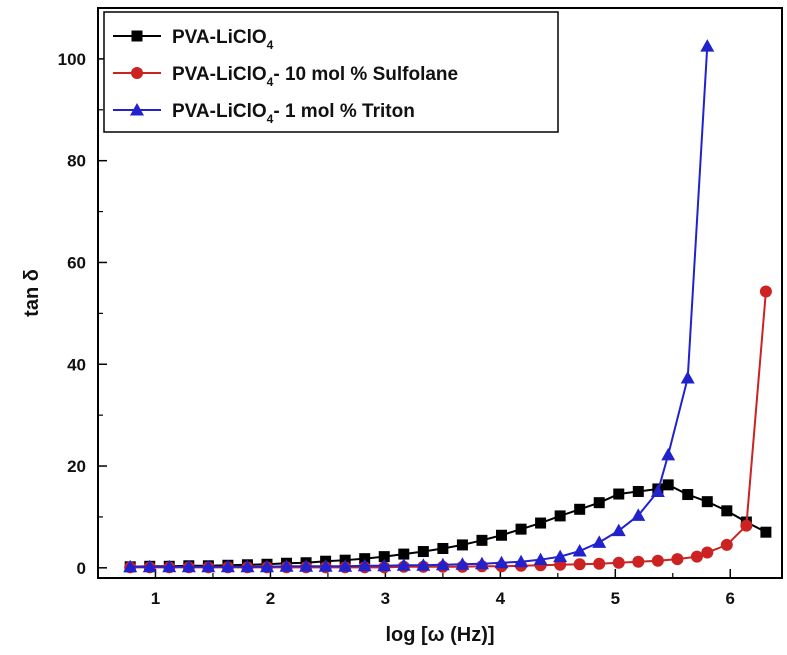 This screenshot has height=655, width=787. What do you see at coordinates (223, 39) in the screenshot?
I see `legend-label: PVA-LiClO4` at bounding box center [223, 39].